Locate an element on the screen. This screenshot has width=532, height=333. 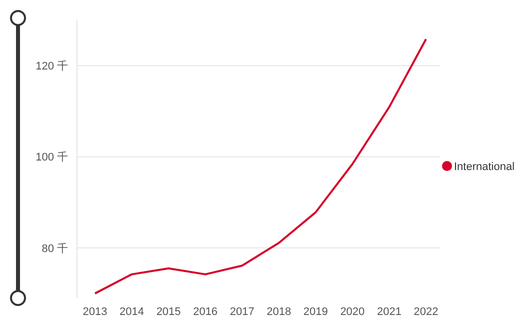
x-tick-label: 2017 is located at coordinates (242, 312).